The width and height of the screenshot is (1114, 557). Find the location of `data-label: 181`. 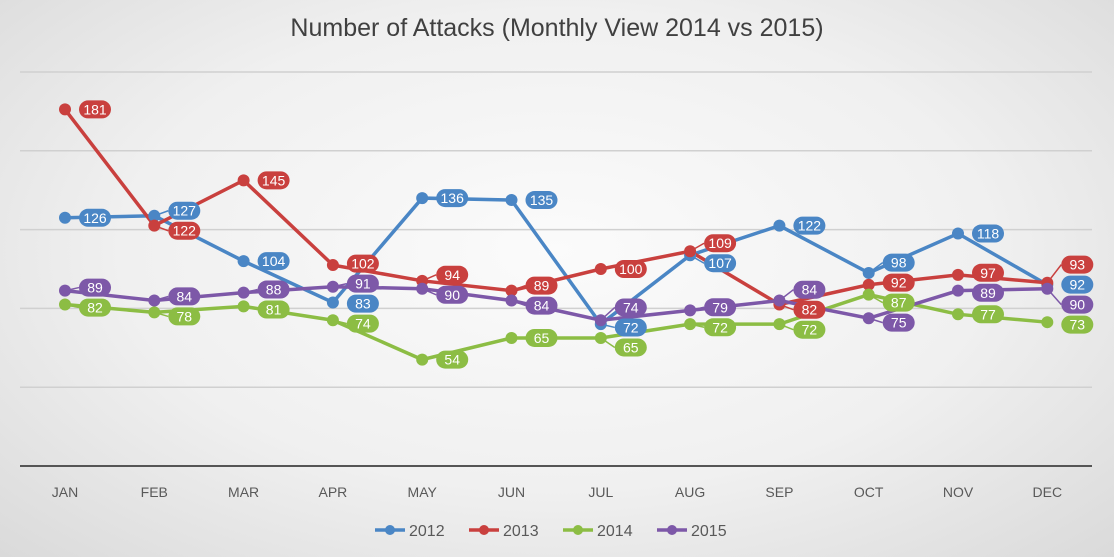

data-label: 181 is located at coordinates (95, 109).